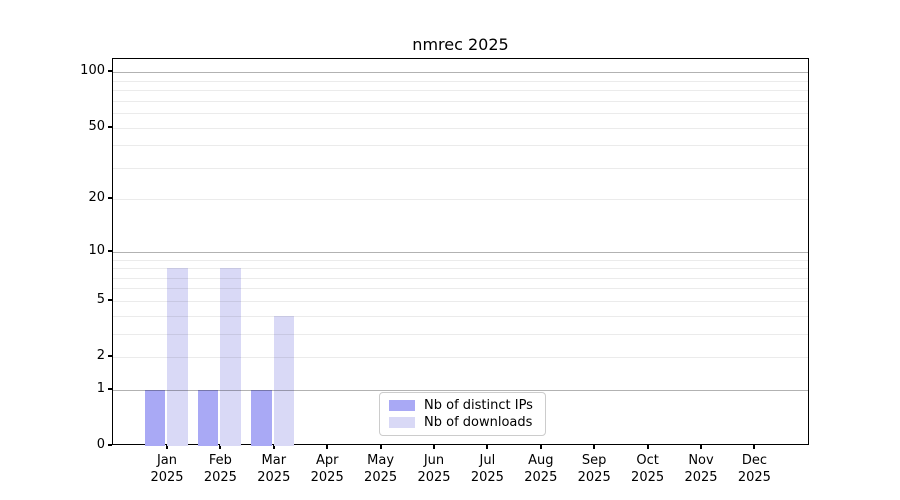 Image resolution: width=900 pixels, height=500 pixels. Describe the element at coordinates (381, 469) in the screenshot. I see `x-tick-label-may: May 2025` at that location.